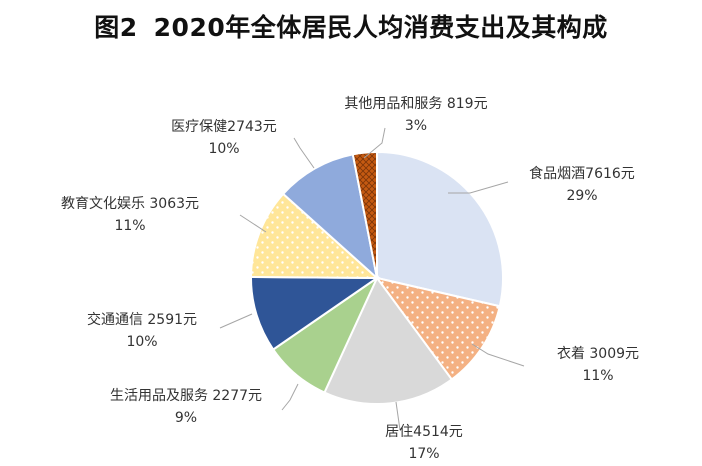 This screenshot has height=466, width=702. Describe the element at coordinates (224, 127) in the screenshot. I see `slice-label-7: 医疗保健2743元` at that location.